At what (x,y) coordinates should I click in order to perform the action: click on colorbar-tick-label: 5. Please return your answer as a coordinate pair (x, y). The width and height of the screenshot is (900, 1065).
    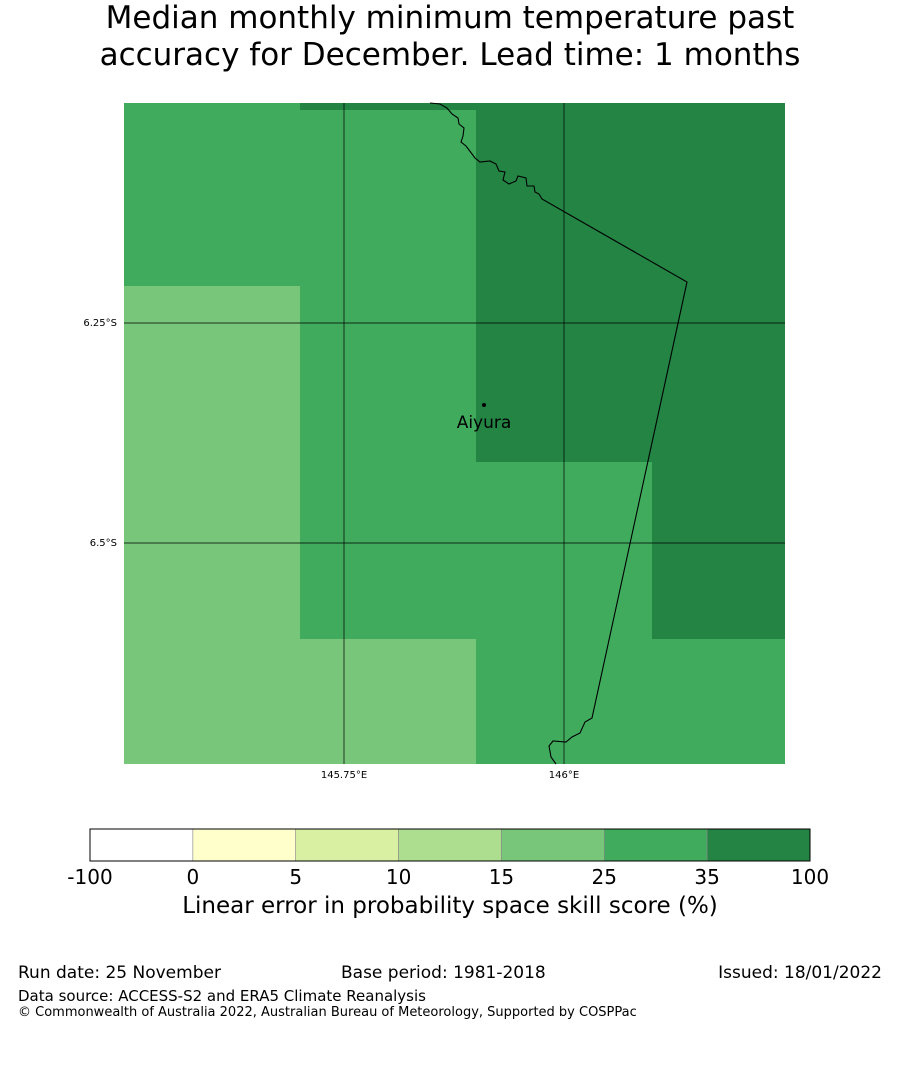
    Looking at the image, I should click on (295, 877).